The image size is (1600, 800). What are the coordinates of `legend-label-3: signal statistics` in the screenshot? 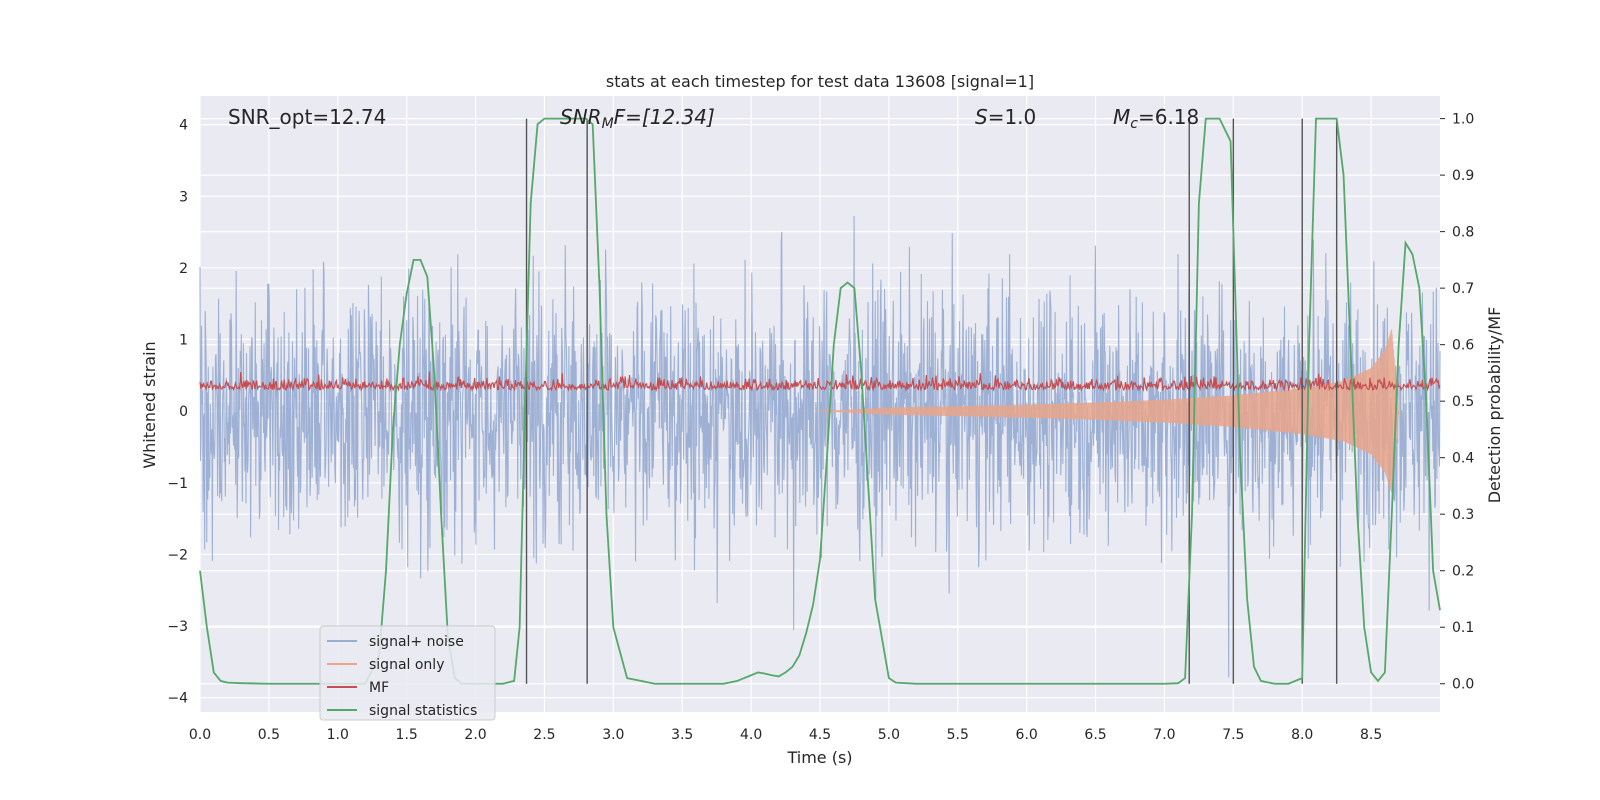 It's located at (423, 711).